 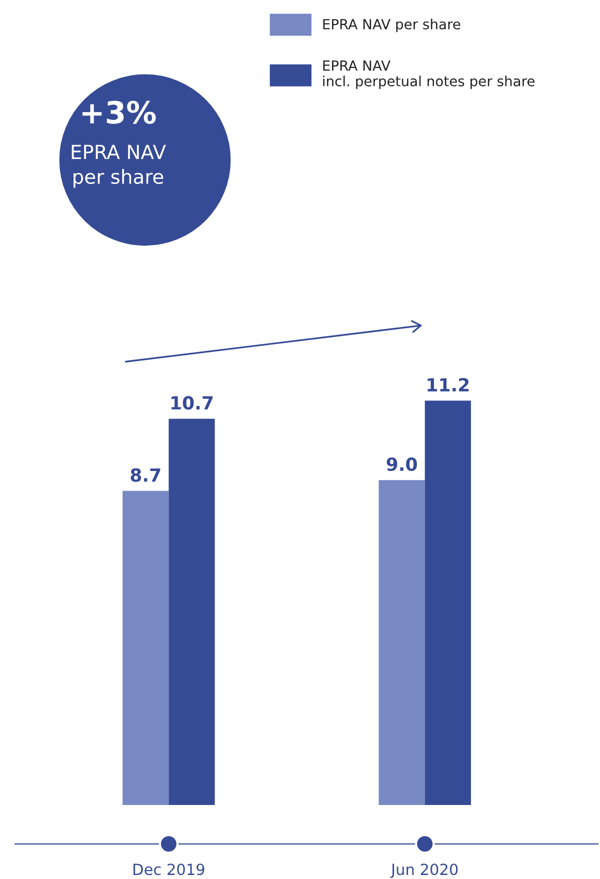 I want to click on text: +3%, so click(x=119, y=112).